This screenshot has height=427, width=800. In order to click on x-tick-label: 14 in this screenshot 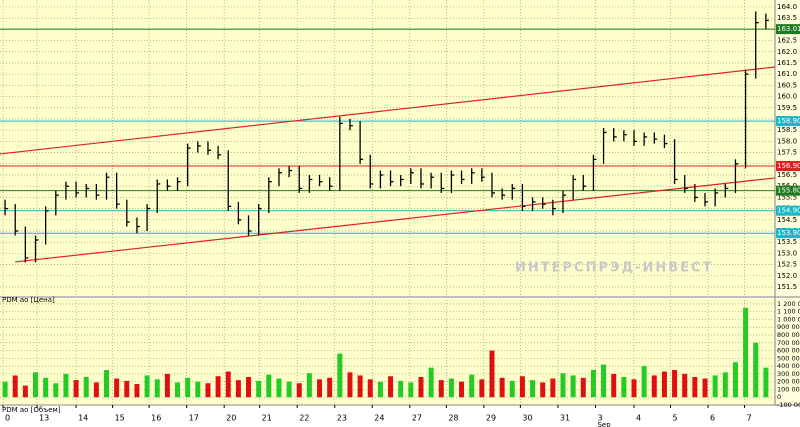, I will do `click(83, 418)`.